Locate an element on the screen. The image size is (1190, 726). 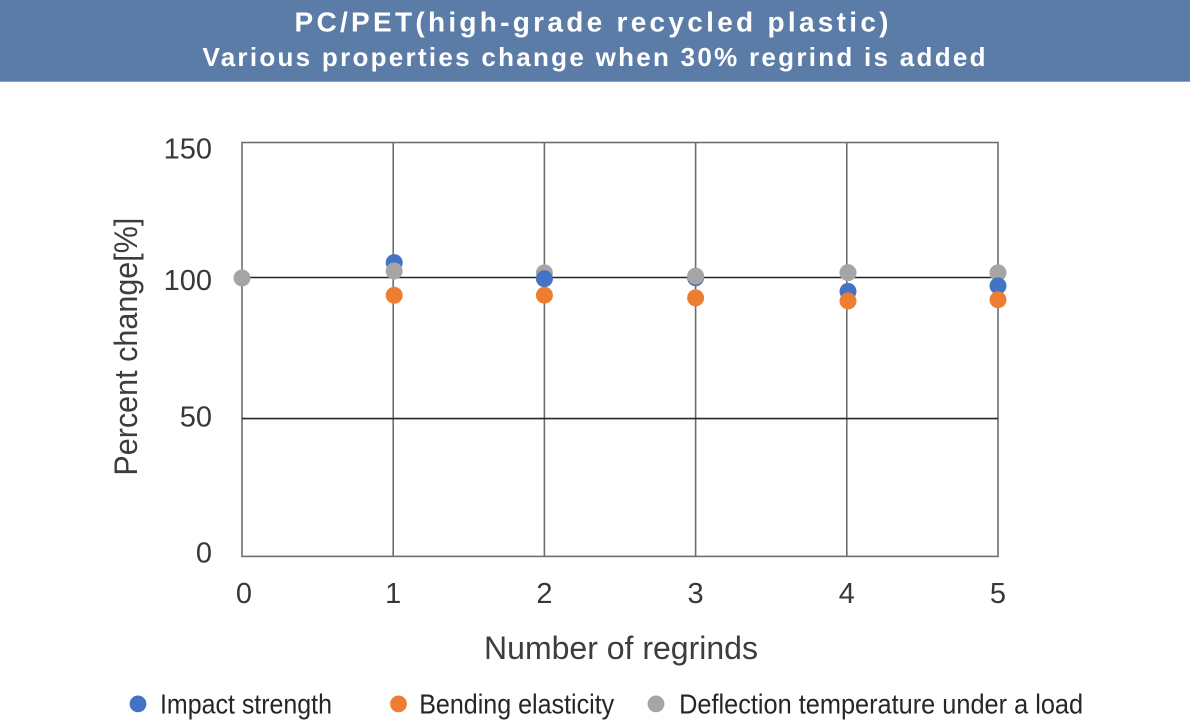
svg-text: 50 is located at coordinates (196, 418).